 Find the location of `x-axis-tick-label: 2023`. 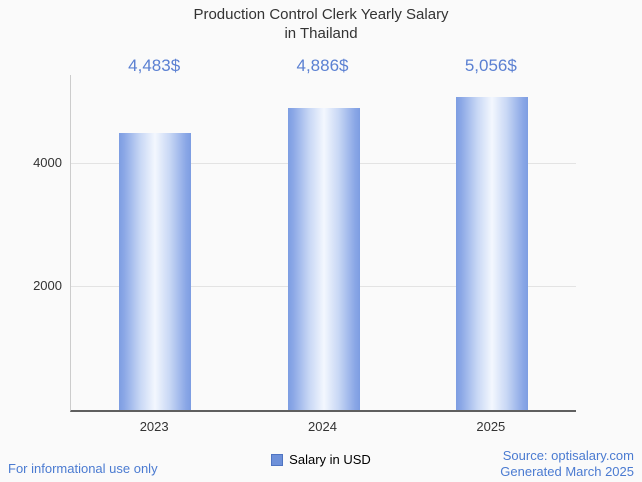

x-axis-tick-label: 2023 is located at coordinates (154, 426).